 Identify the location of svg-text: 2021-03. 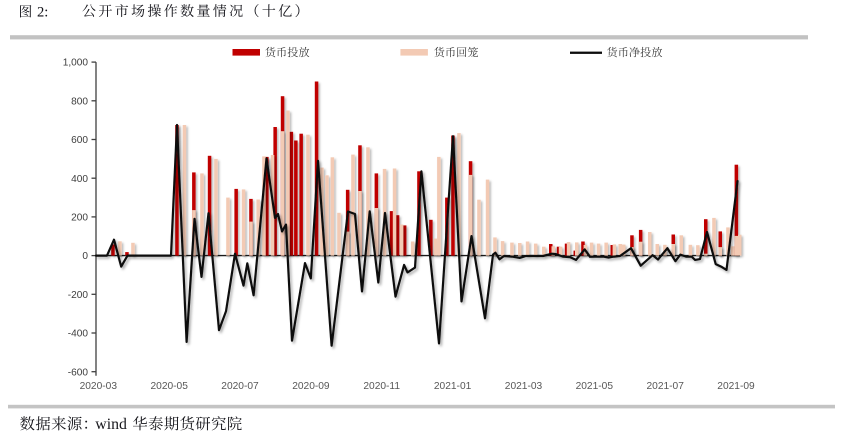
(524, 386).